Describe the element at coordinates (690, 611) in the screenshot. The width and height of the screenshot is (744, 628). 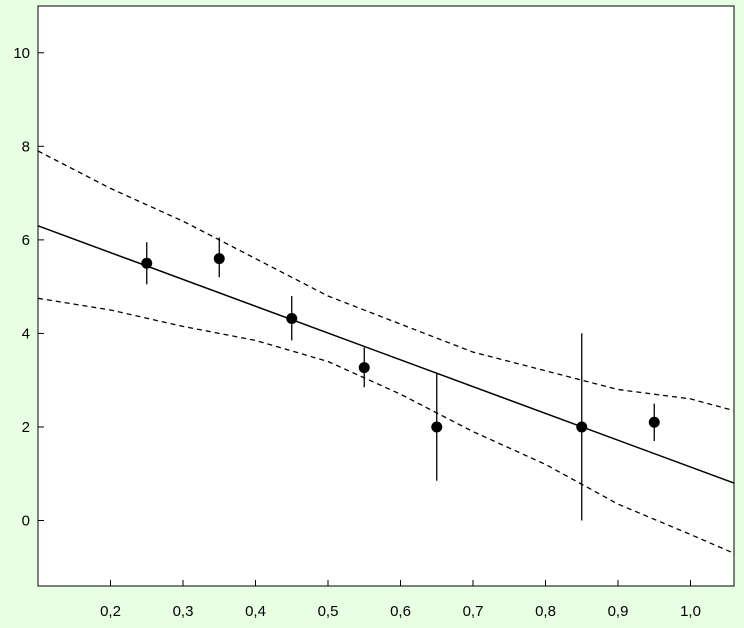
I see `x-tick-label-8: 1,0` at that location.